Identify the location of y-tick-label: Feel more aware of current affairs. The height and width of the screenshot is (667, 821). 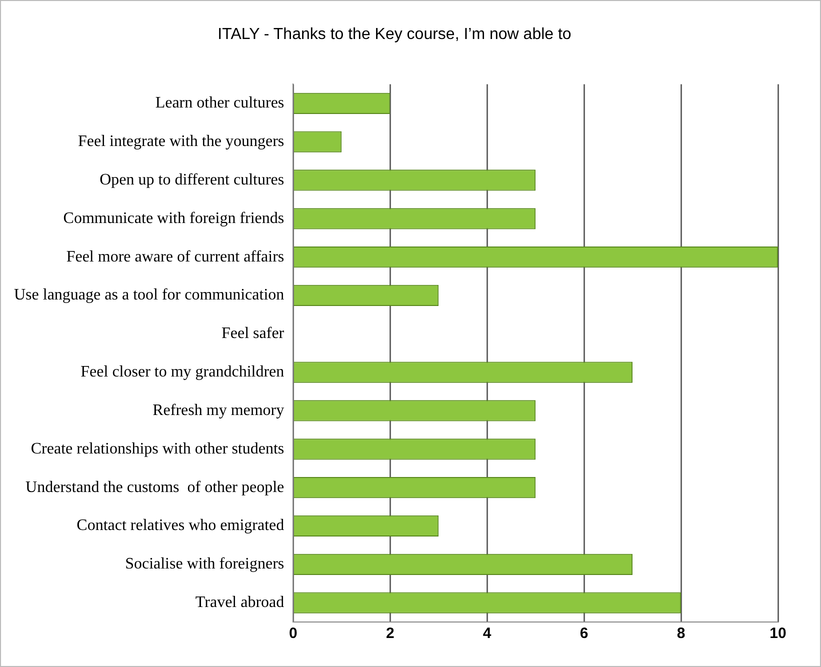
(175, 257).